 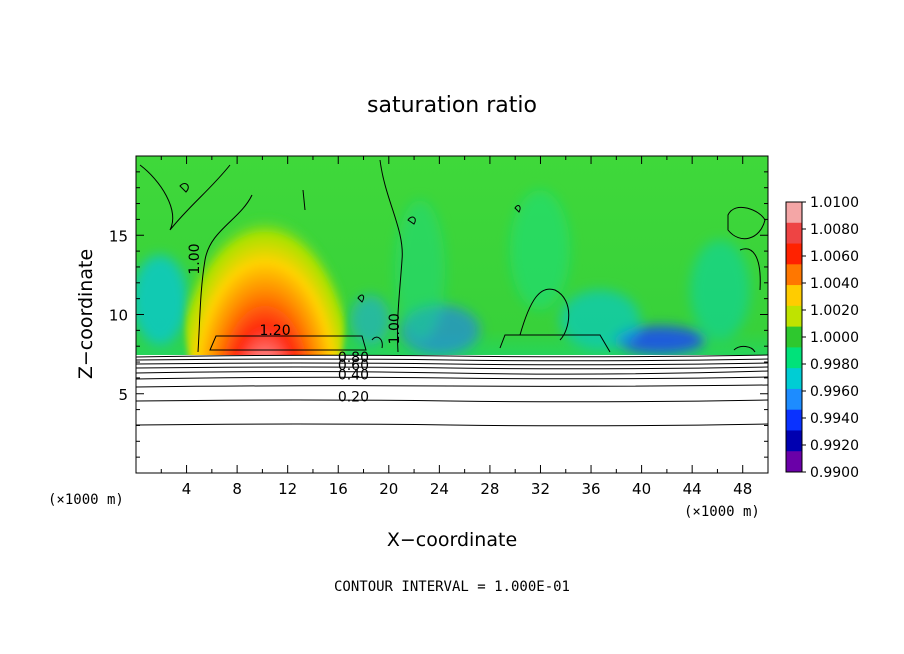 What do you see at coordinates (452, 105) in the screenshot?
I see `chart-title: saturation ratio` at bounding box center [452, 105].